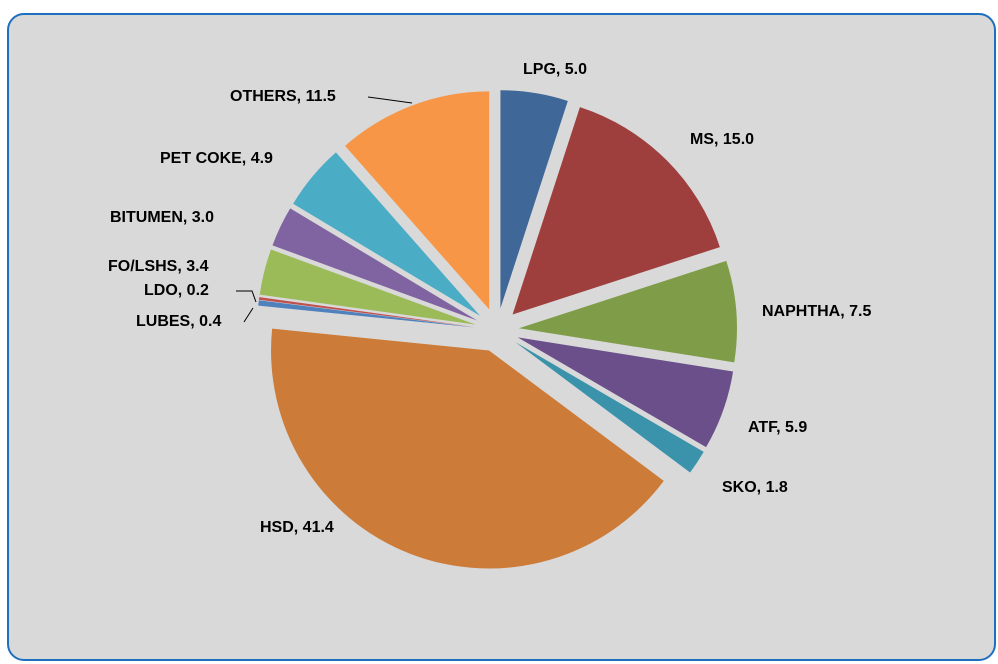 This screenshot has width=998, height=664. I want to click on data-label: LDO, 0.2, so click(176, 290).